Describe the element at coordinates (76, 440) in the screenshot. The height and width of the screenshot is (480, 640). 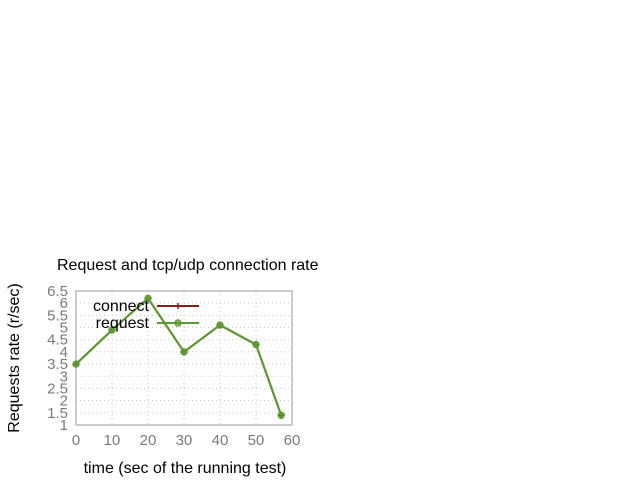
I see `x-tick-label: 0` at that location.